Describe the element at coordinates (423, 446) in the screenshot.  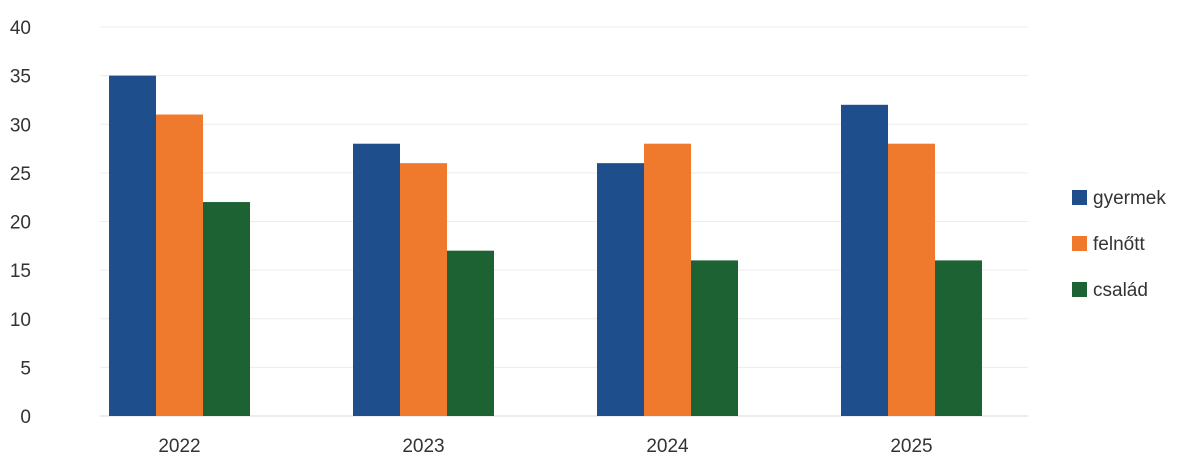
I see `x-tick-label: 2023` at that location.